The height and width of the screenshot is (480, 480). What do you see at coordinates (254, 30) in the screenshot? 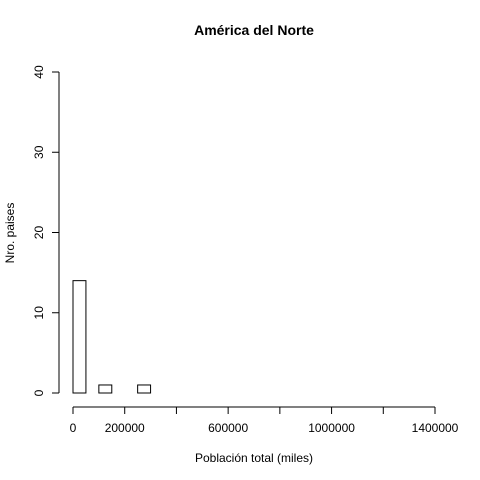
I see `chart-title: América del Norte` at bounding box center [254, 30].